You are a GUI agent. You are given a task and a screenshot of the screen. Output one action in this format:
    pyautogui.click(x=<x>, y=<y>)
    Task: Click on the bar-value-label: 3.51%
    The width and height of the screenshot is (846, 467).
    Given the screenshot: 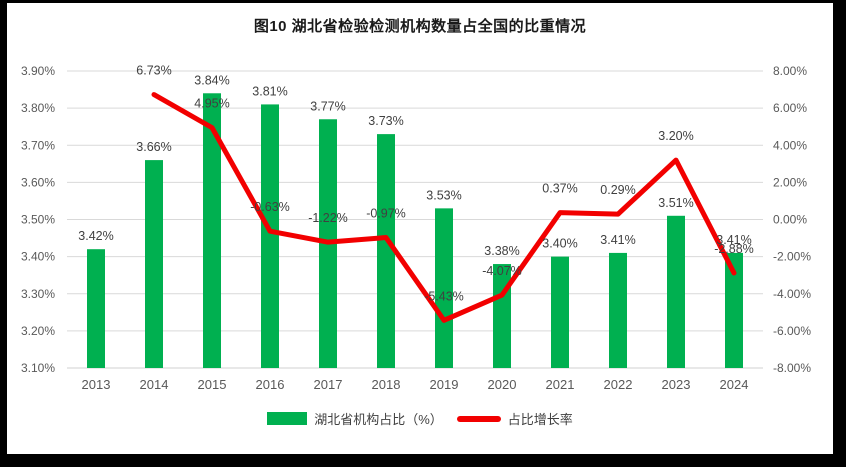 What is the action you would take?
    pyautogui.click(x=675, y=203)
    